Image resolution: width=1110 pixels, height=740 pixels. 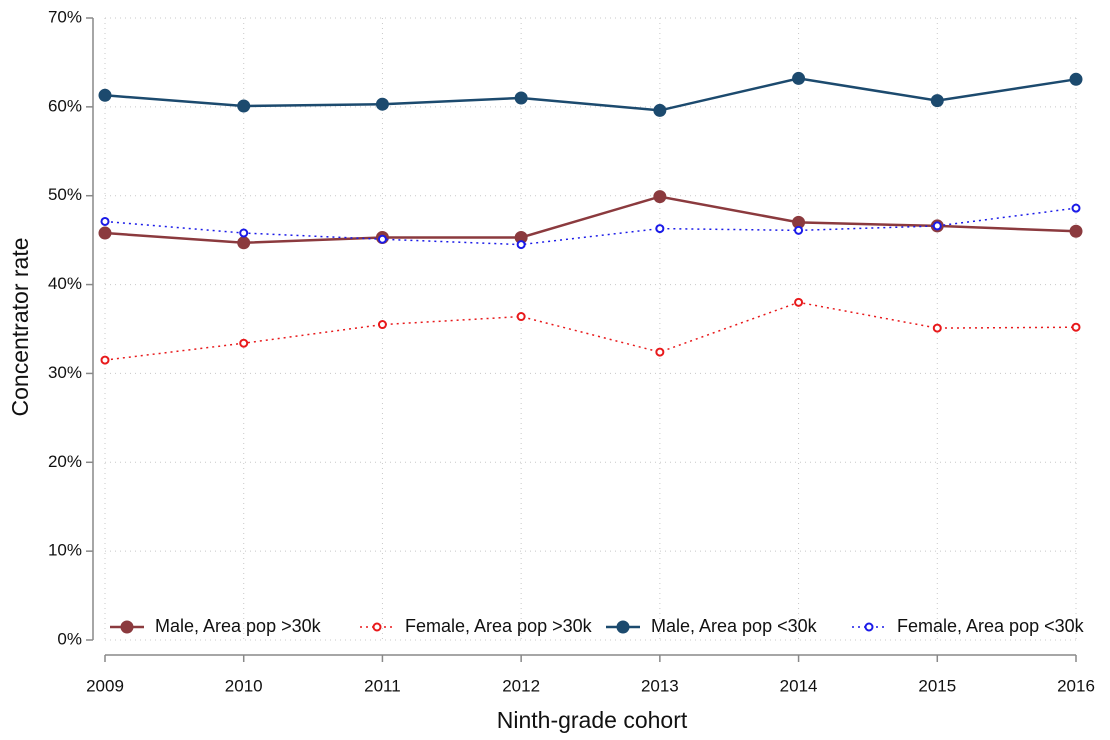 I want to click on x-tick-label: 2009, so click(x=105, y=685).